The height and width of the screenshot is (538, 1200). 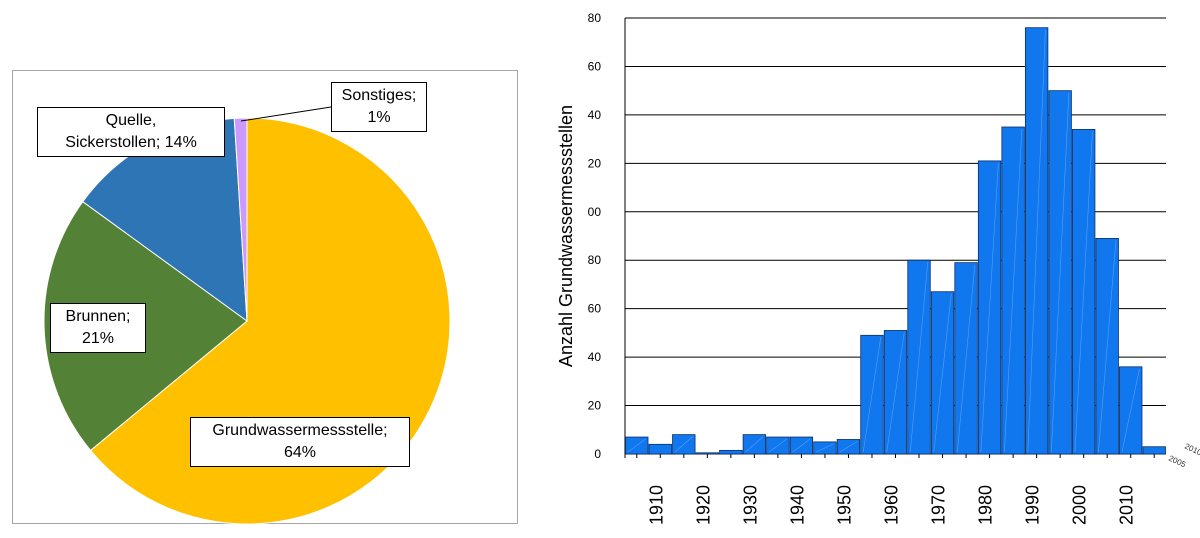 What do you see at coordinates (986, 505) in the screenshot?
I see `x-tick-label: 1980` at bounding box center [986, 505].